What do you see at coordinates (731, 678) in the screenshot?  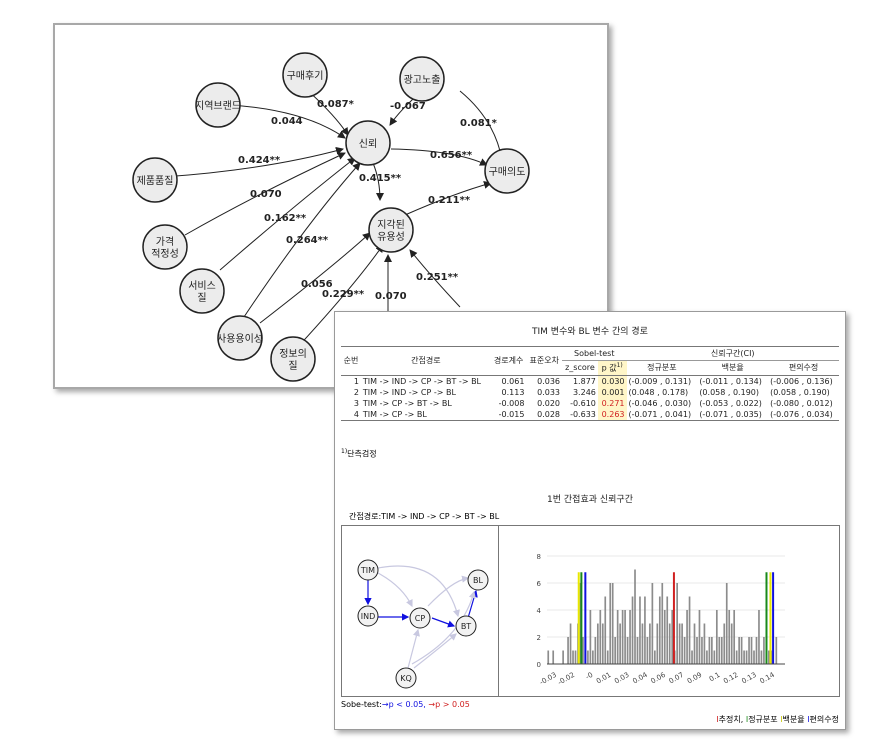 I see `x-tick-label: 0.12` at bounding box center [731, 678].